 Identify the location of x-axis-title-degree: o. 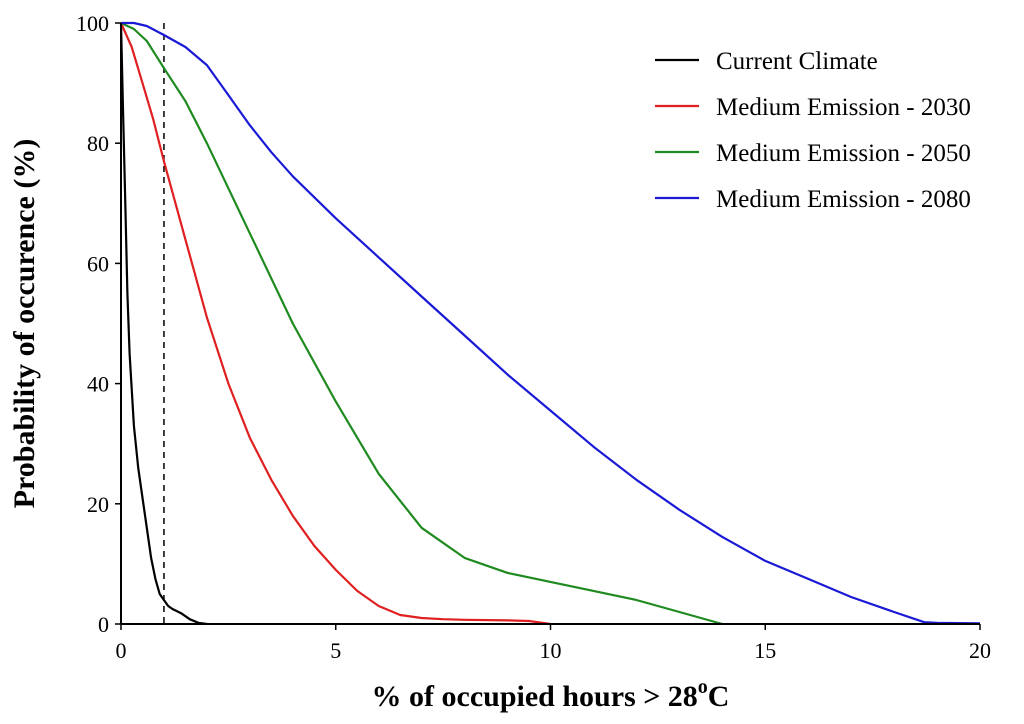
(703, 687).